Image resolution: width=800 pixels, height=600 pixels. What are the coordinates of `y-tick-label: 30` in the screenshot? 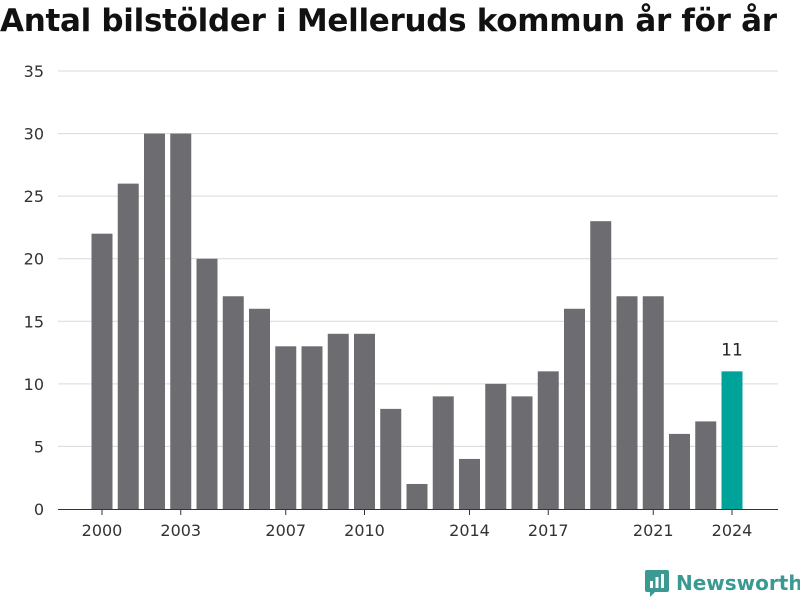 It's located at (34, 134).